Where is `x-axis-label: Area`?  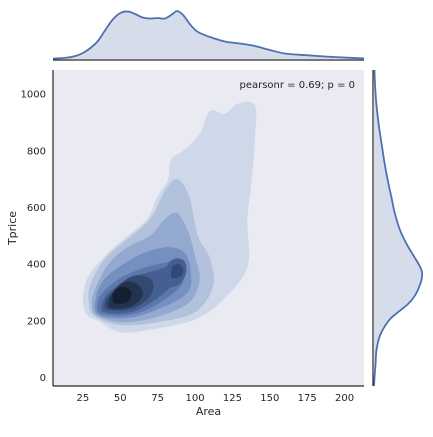
x-axis-label: Area is located at coordinates (208, 411).